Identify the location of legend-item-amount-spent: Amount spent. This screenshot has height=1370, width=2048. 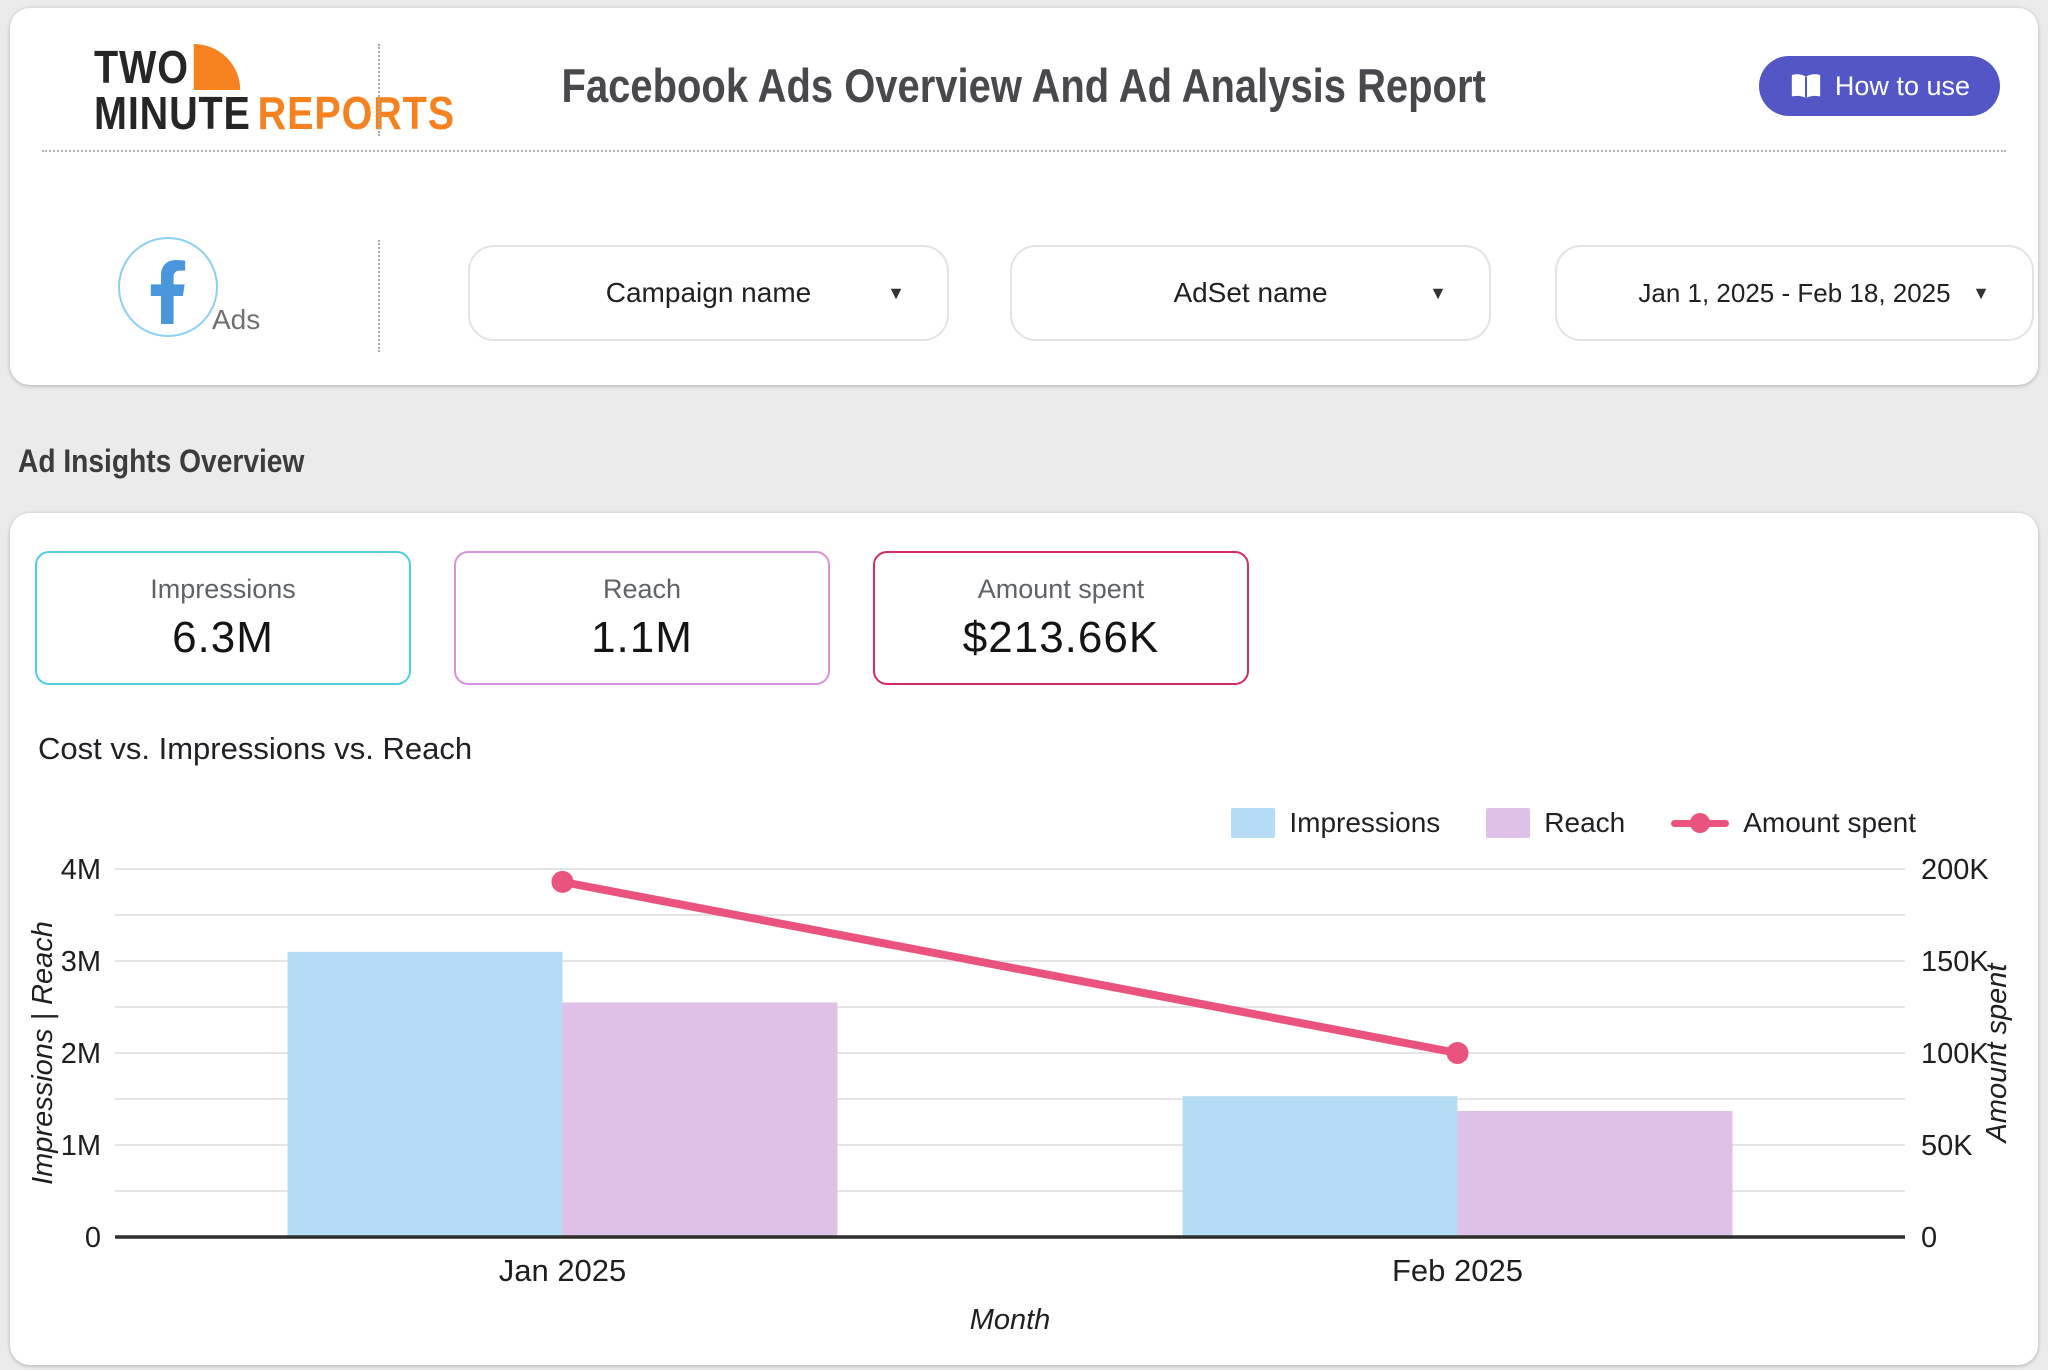
(1793, 823).